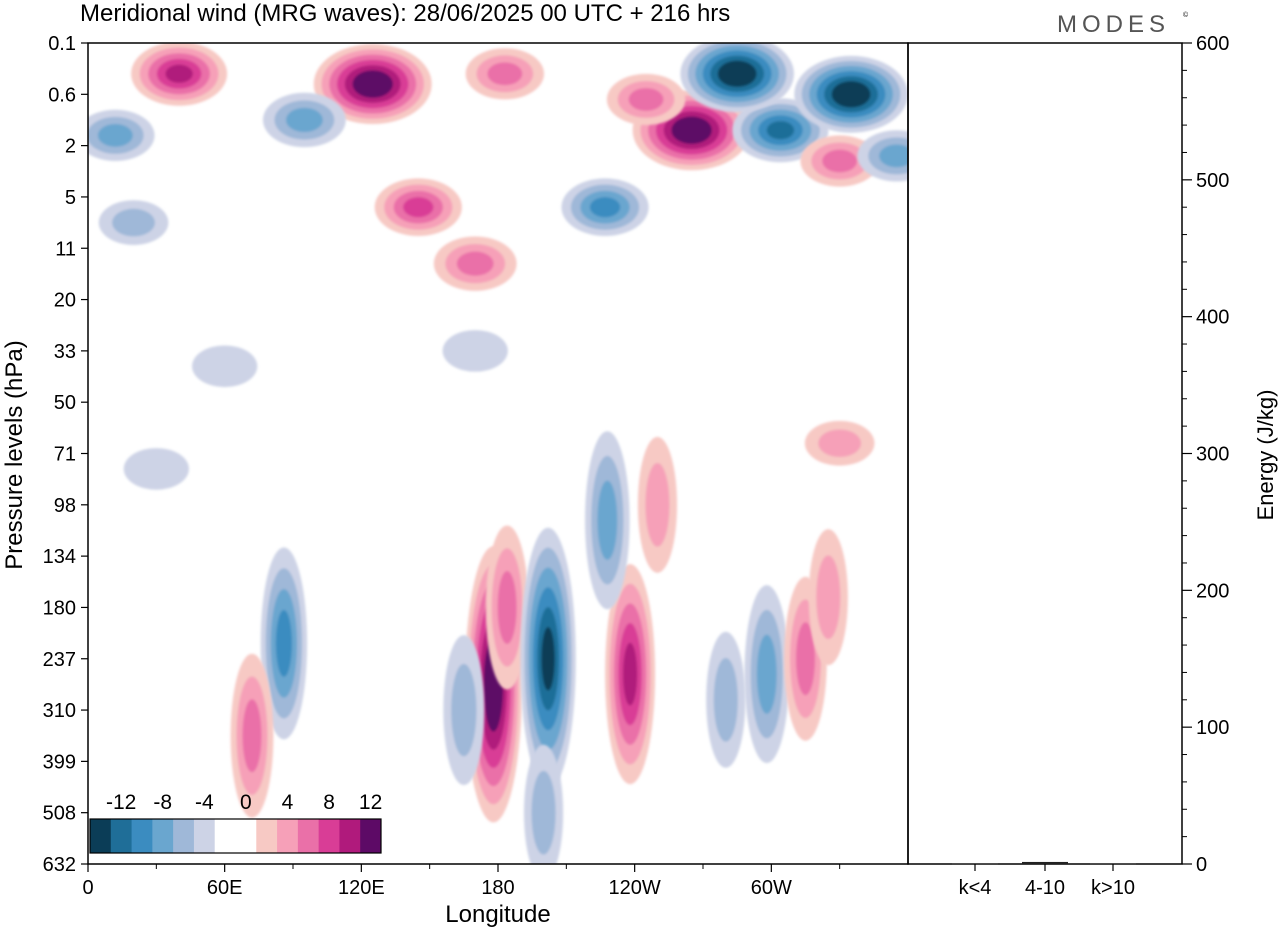 The image size is (1280, 930). I want to click on energy-tick-label: 600, so click(1212, 44).